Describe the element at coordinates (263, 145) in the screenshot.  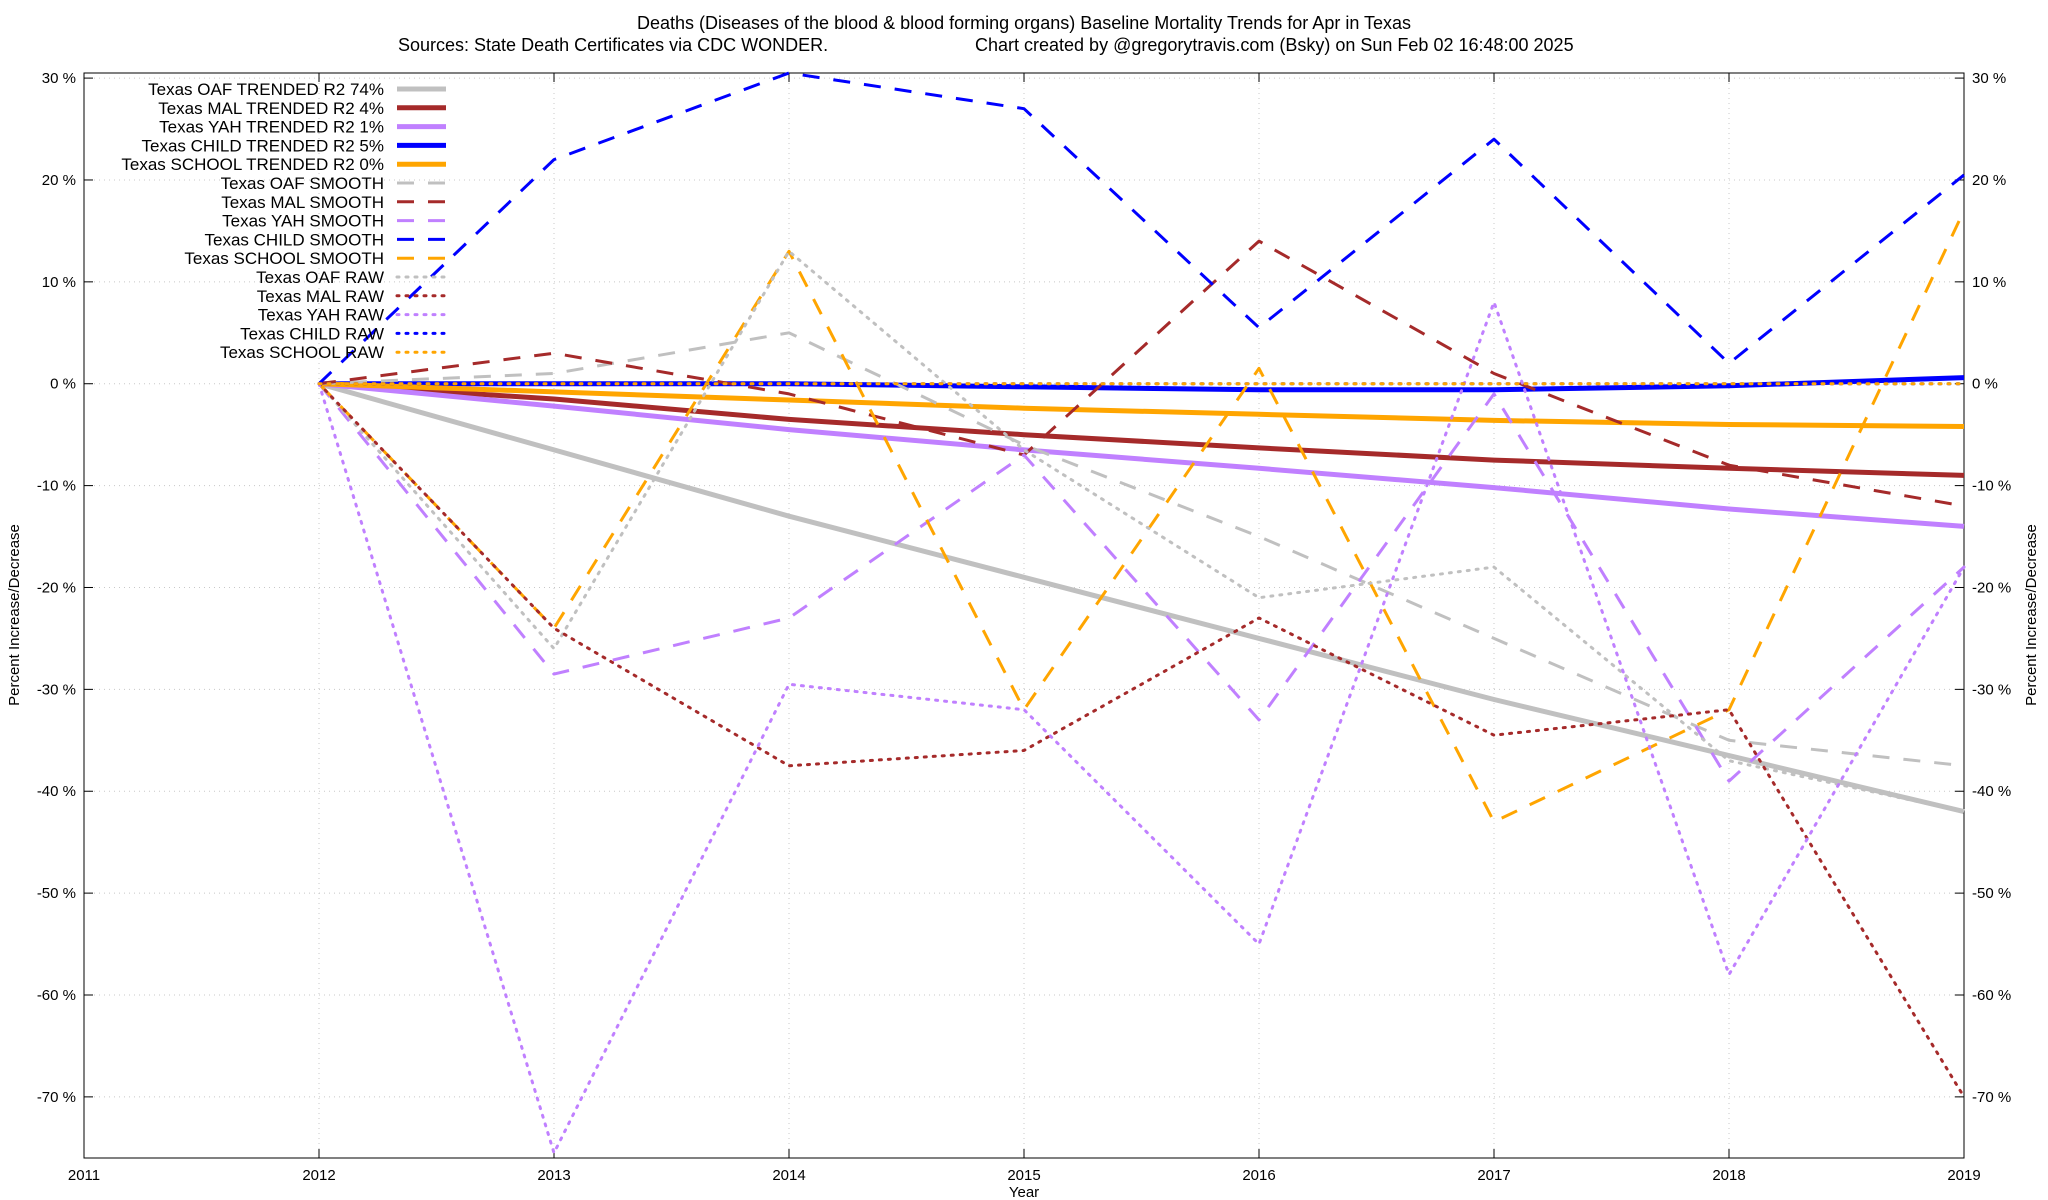
I see `legend-label: Texas CHILD TRENDED R2 5%` at that location.